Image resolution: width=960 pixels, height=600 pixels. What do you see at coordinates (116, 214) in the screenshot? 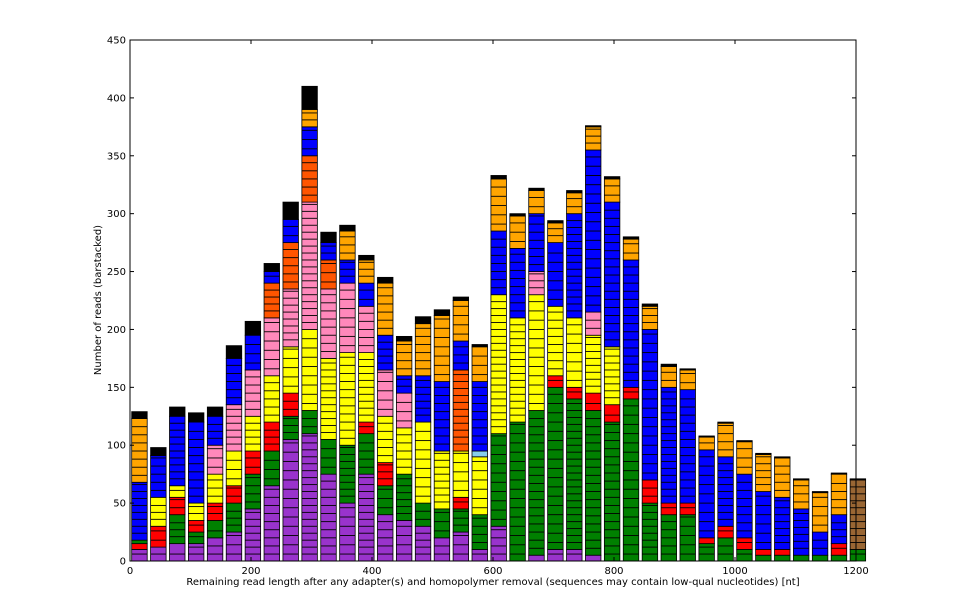
I see `y-tick-label: 300` at bounding box center [116, 214].